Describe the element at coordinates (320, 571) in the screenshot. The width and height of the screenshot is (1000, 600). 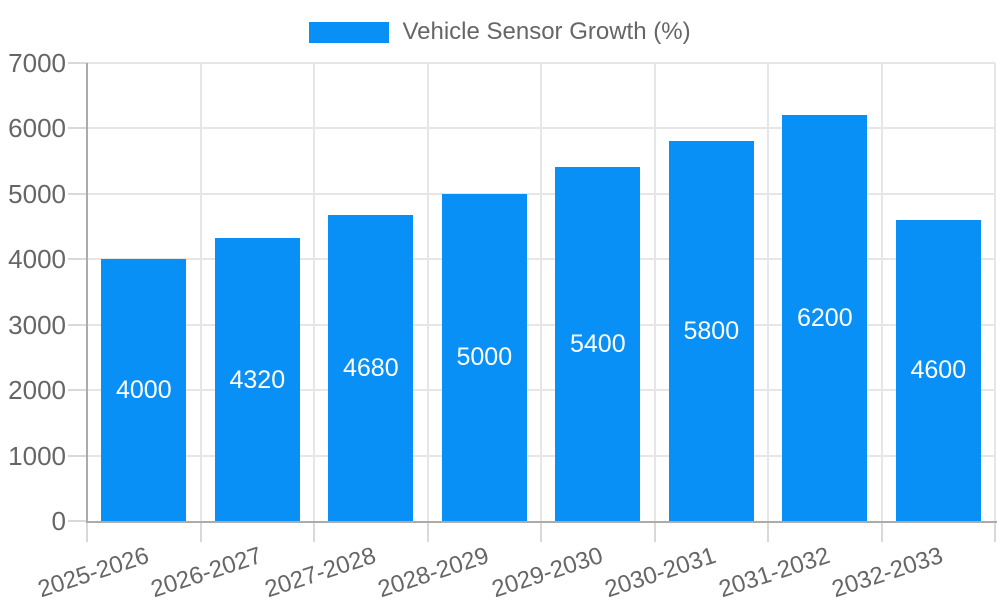
I see `x-axis-label: 2027-2028` at that location.